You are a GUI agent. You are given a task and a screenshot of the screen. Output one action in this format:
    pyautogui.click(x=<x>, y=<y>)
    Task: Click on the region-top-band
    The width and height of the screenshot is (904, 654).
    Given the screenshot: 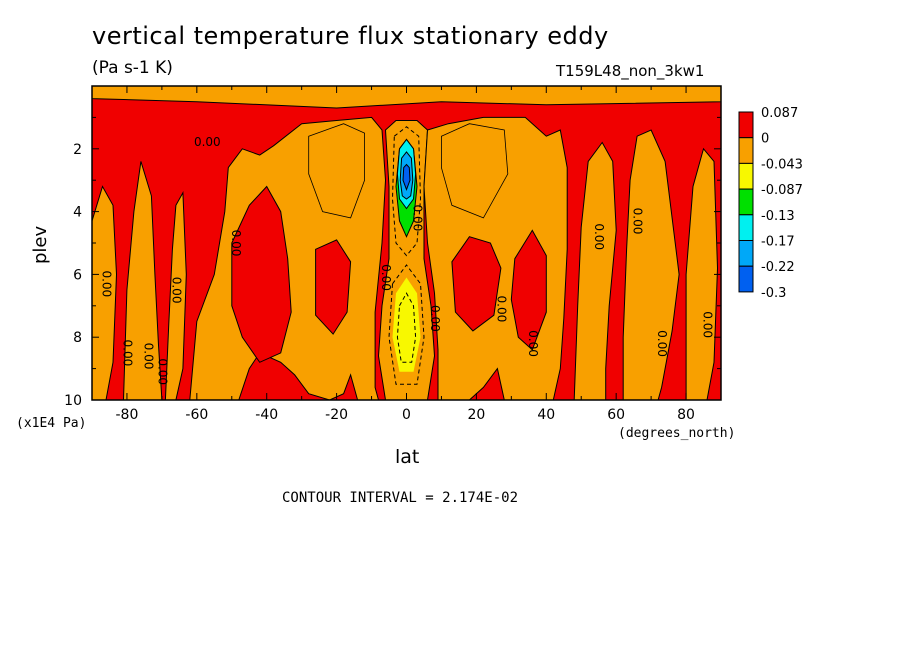 What is the action you would take?
    pyautogui.click(x=406, y=97)
    